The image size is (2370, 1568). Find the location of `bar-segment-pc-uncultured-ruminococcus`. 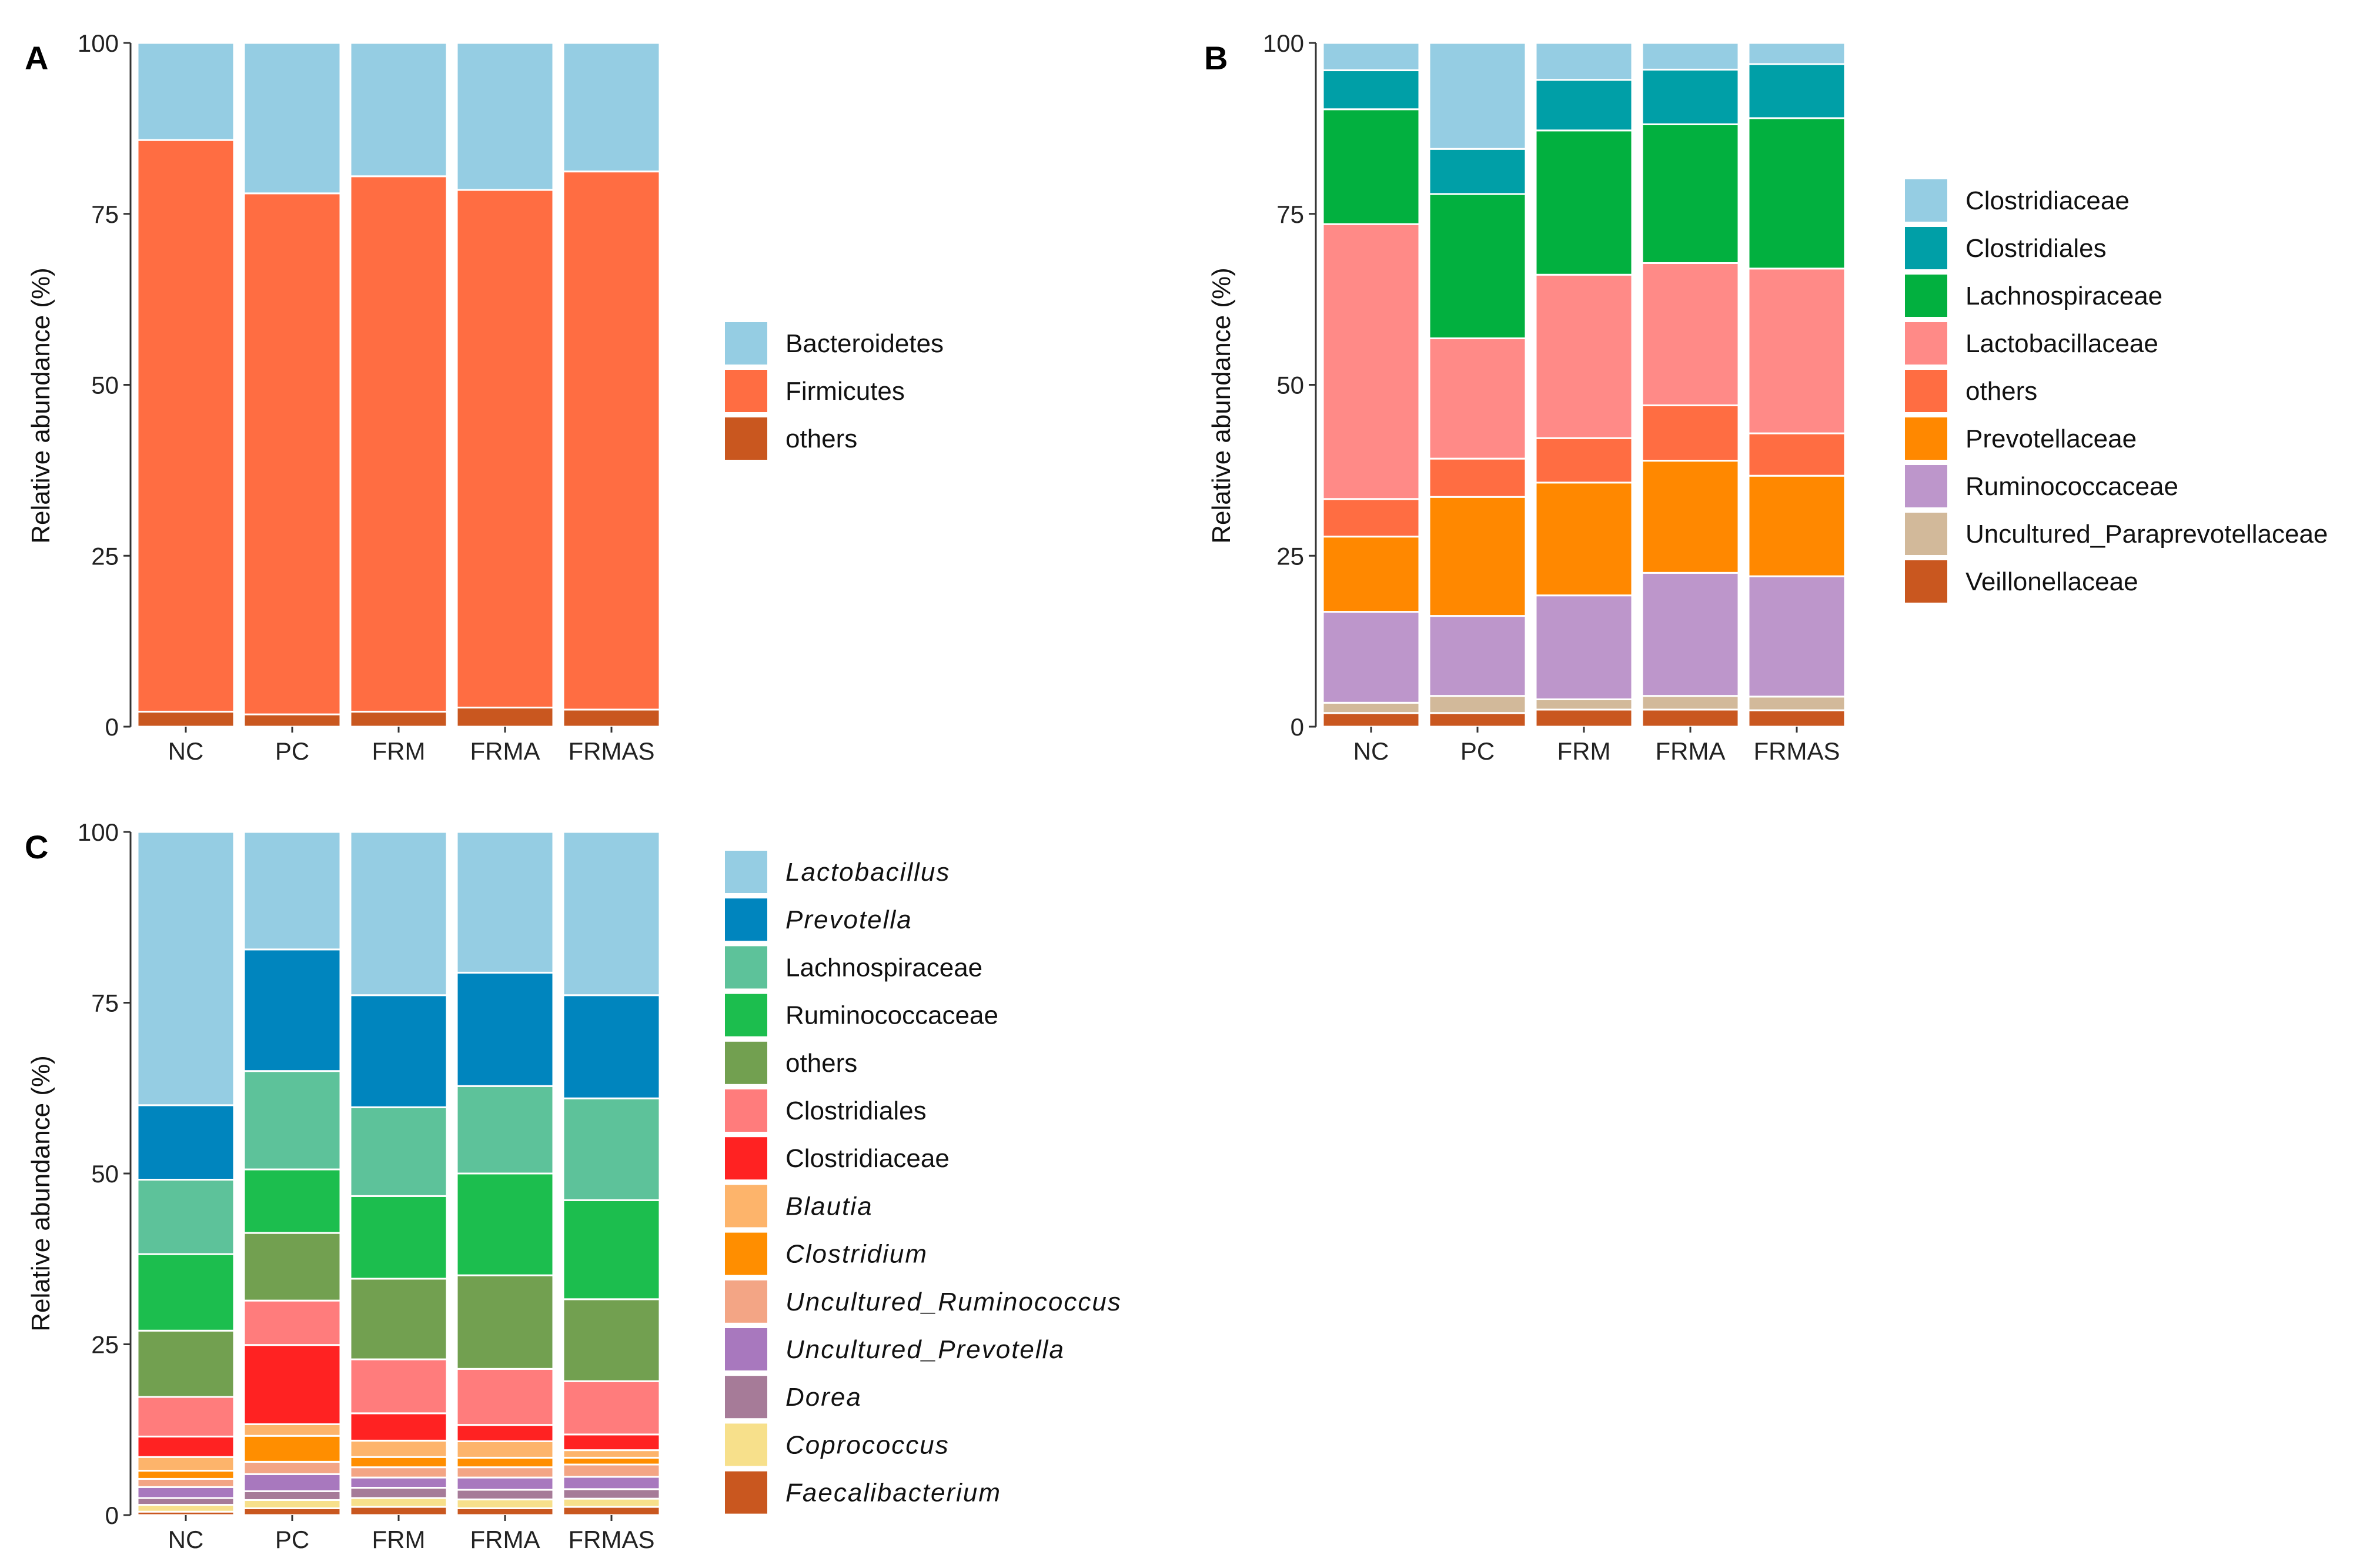

bar-segment-pc-uncultured-ruminococcus is located at coordinates (292, 1468).